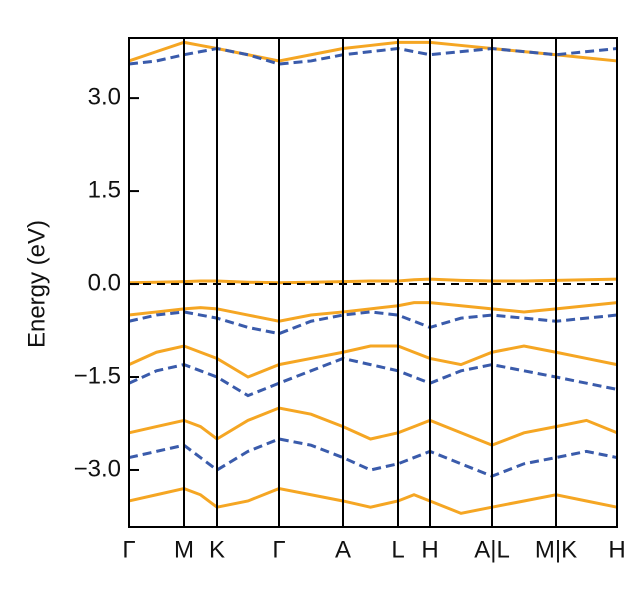  What do you see at coordinates (97, 375) in the screenshot?
I see `y-tick-label: −1.5` at bounding box center [97, 375].